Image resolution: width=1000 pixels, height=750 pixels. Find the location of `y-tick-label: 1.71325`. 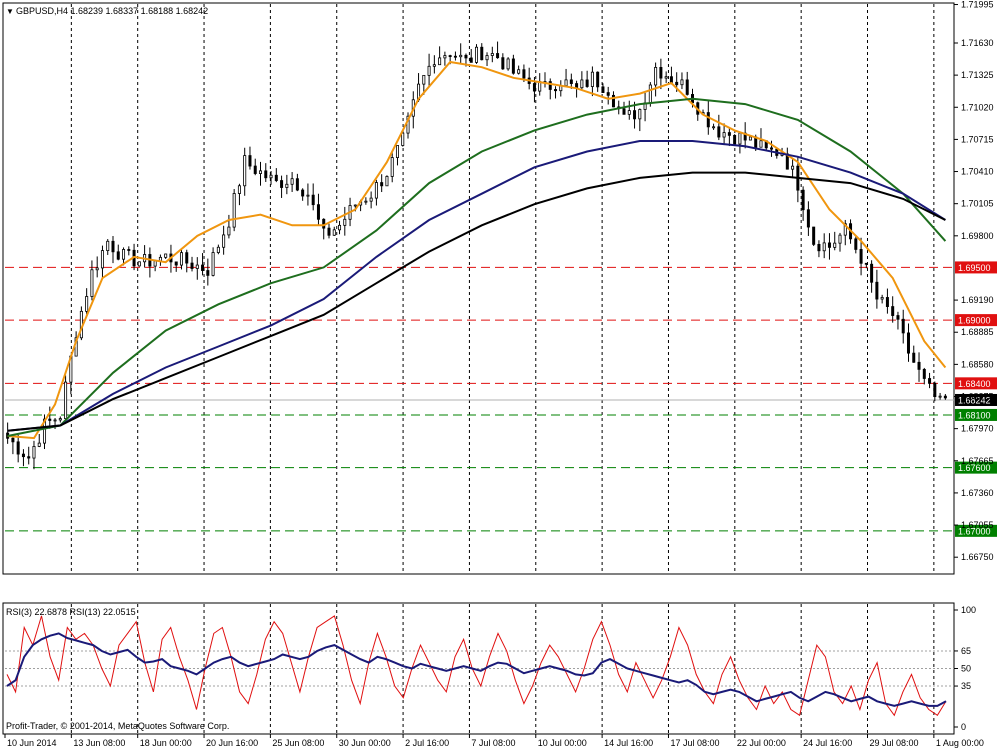

y-tick-label: 1.71325 is located at coordinates (977, 75).